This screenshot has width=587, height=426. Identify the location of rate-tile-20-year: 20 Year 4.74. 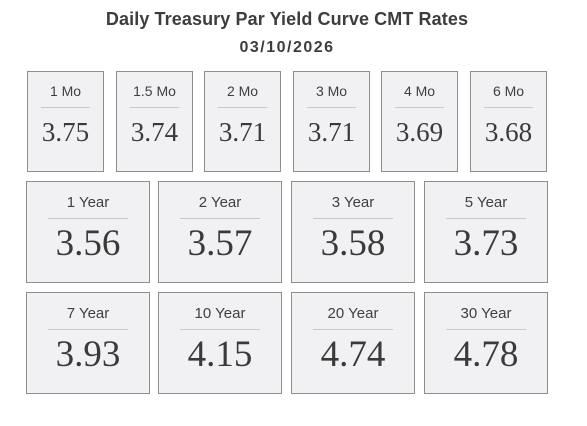
(353, 343).